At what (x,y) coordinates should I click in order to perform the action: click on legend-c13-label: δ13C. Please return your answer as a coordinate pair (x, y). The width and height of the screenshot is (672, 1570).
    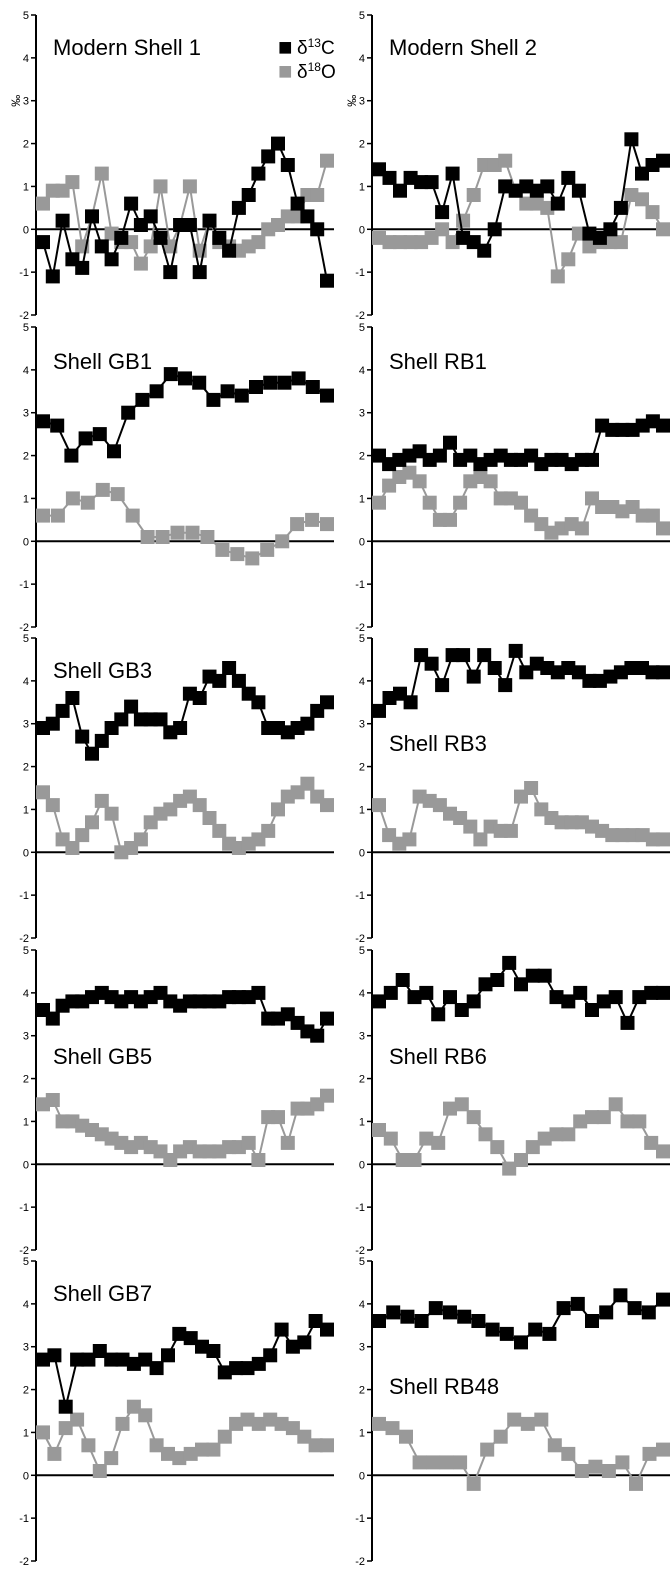
    Looking at the image, I should click on (316, 47).